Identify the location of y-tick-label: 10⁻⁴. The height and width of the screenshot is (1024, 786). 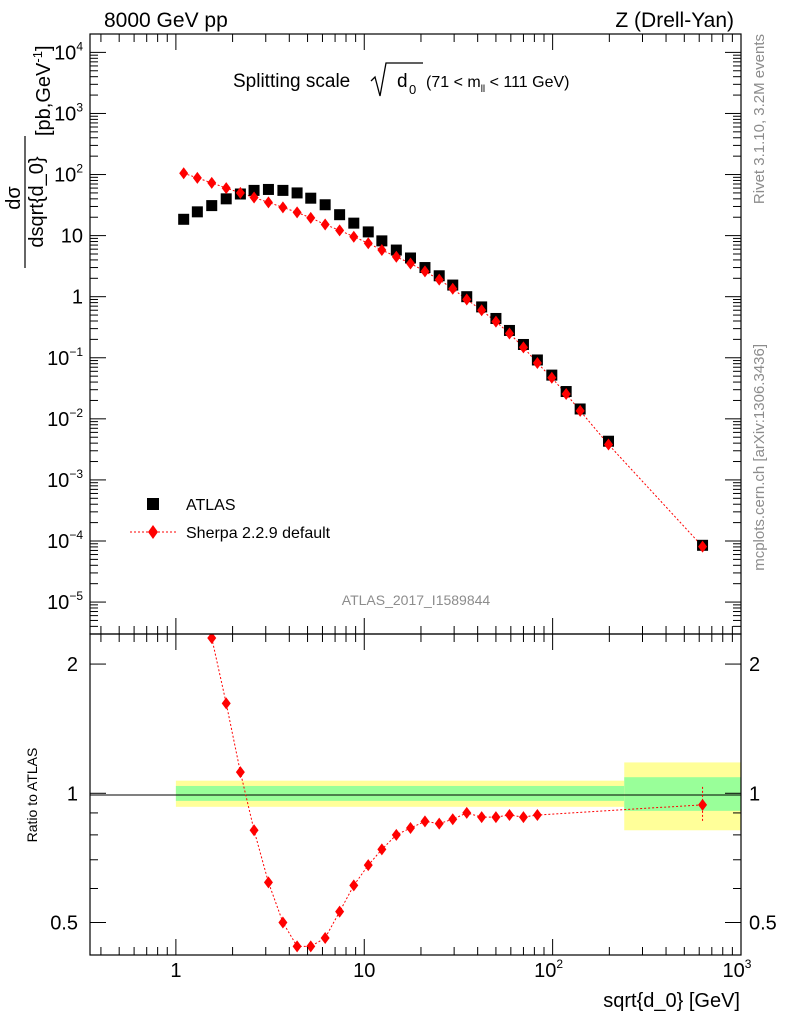
(65, 540).